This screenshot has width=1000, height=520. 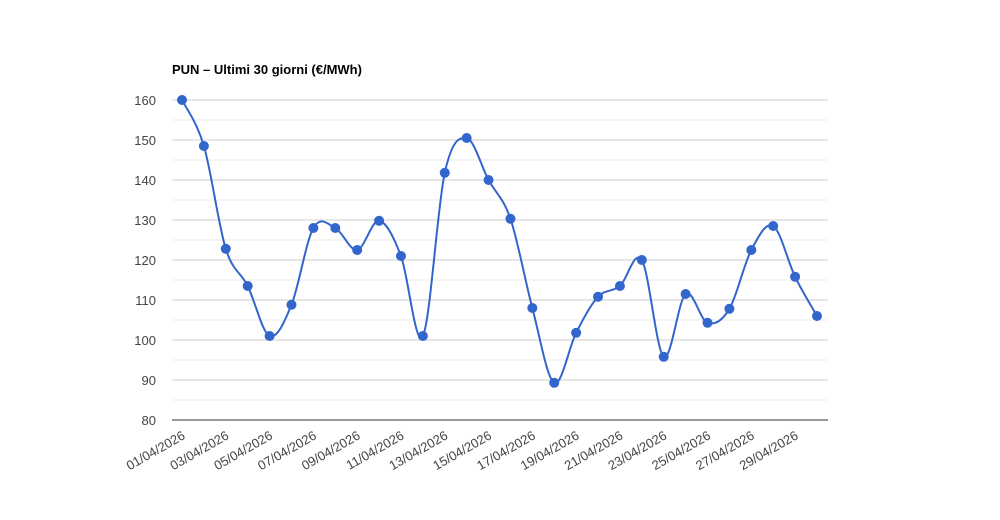 What do you see at coordinates (145, 220) in the screenshot?
I see `y-tick-label: 130` at bounding box center [145, 220].